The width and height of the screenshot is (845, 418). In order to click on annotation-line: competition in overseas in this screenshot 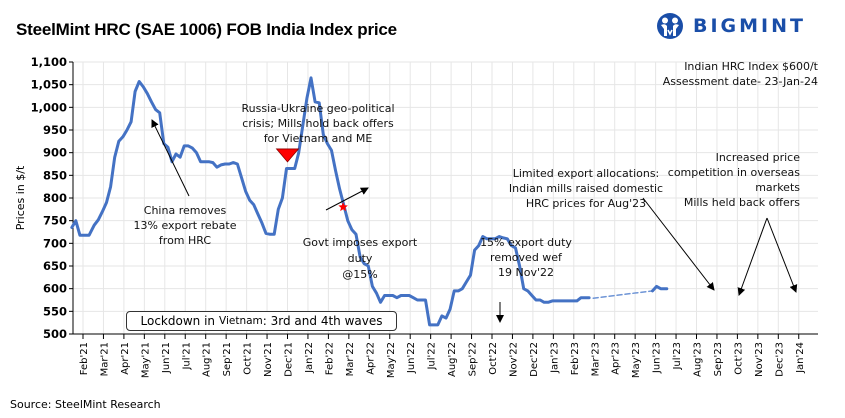, I will do `click(734, 172)`.